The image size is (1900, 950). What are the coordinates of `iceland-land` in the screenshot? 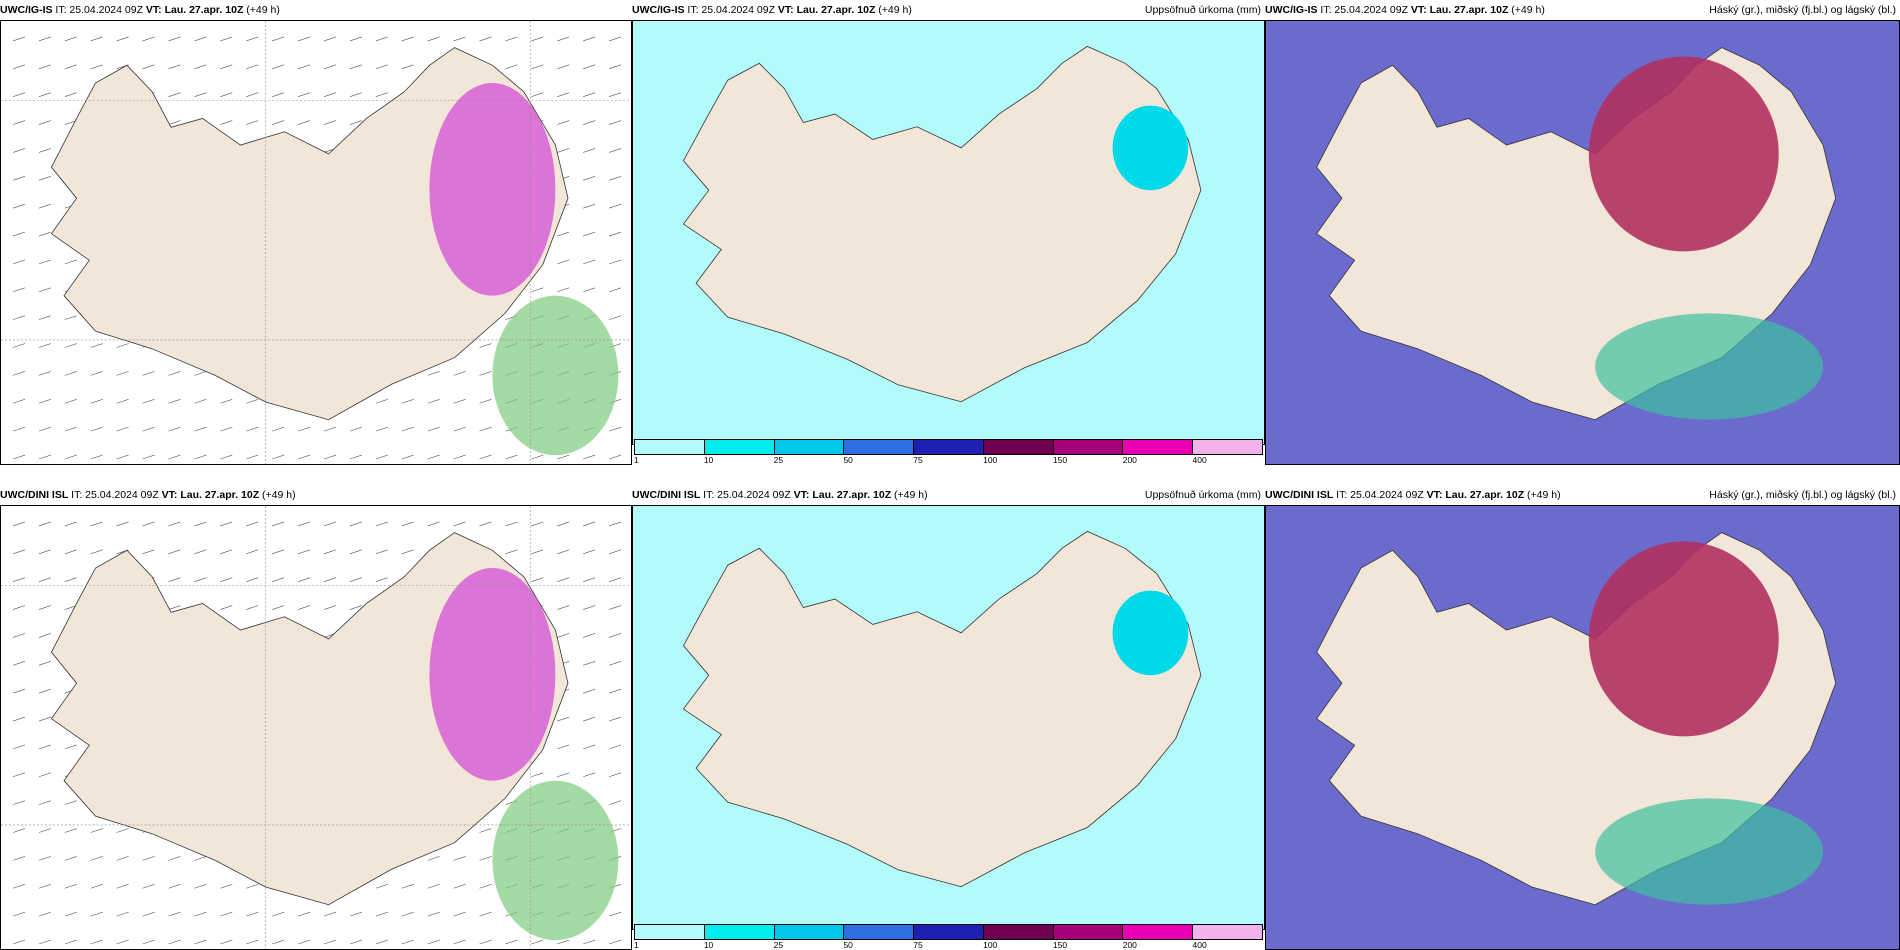 It's located at (942, 224).